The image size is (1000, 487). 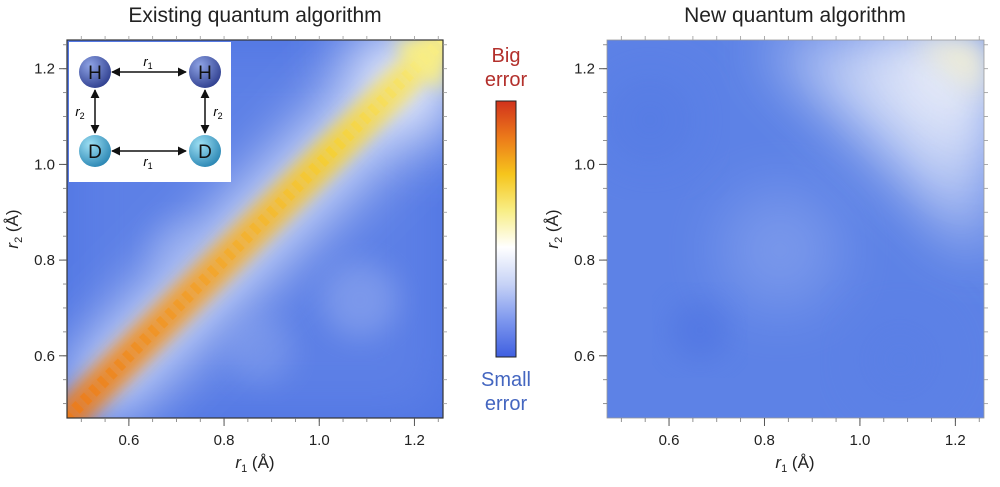 What do you see at coordinates (147, 62) in the screenshot?
I see `bond-label-top: r1` at bounding box center [147, 62].